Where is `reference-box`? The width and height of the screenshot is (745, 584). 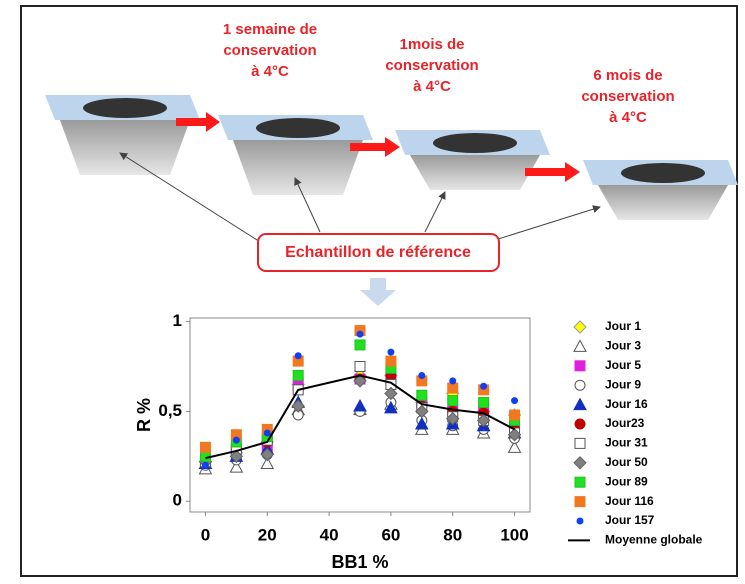
reference-box is located at coordinates (378, 252).